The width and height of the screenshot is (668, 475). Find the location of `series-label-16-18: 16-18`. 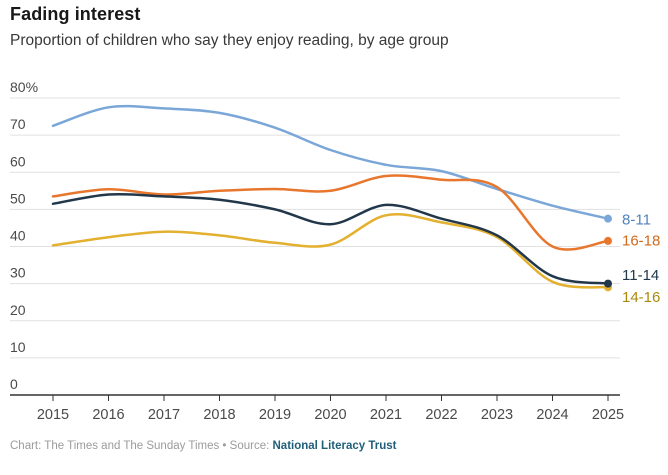

series-label-16-18: 16-18 is located at coordinates (641, 241).